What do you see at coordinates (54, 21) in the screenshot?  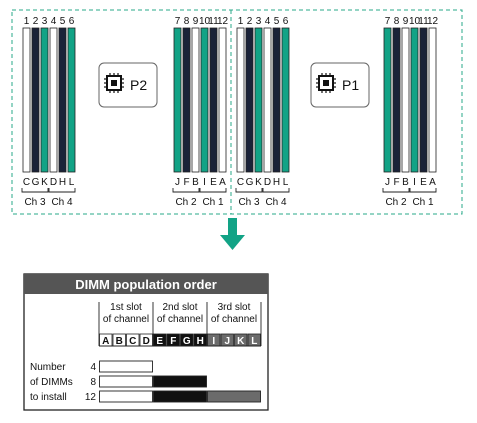 I see `slot-left-number: 4` at bounding box center [54, 21].